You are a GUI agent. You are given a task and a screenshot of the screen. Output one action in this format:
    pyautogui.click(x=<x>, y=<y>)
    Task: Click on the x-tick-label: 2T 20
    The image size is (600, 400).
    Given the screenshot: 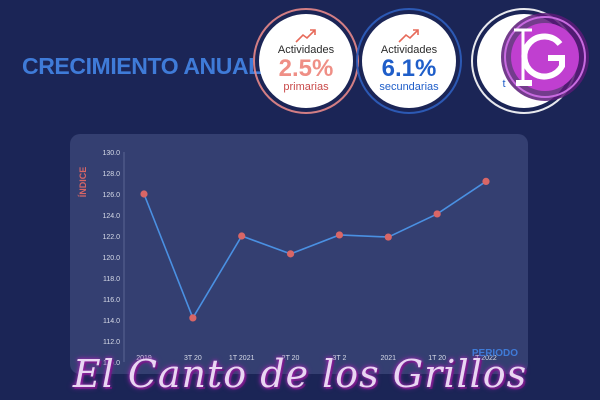 What is the action you would take?
    pyautogui.click(x=291, y=358)
    